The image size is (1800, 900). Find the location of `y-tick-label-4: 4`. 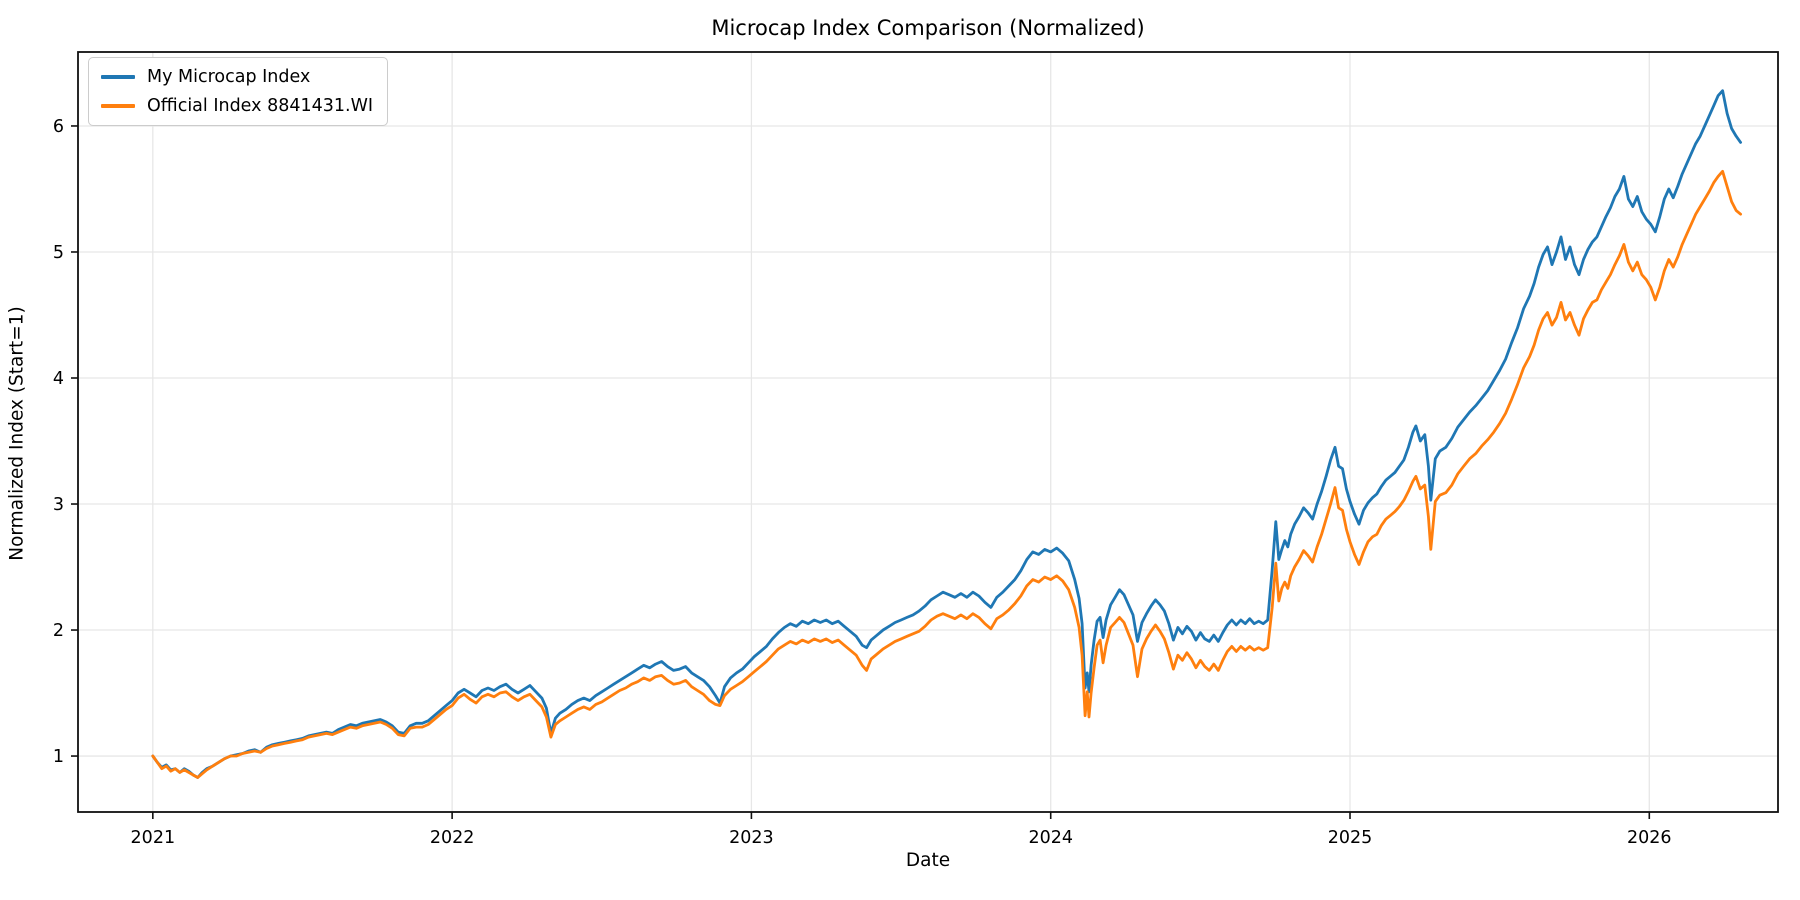

y-tick-label-4: 4 is located at coordinates (58, 379).